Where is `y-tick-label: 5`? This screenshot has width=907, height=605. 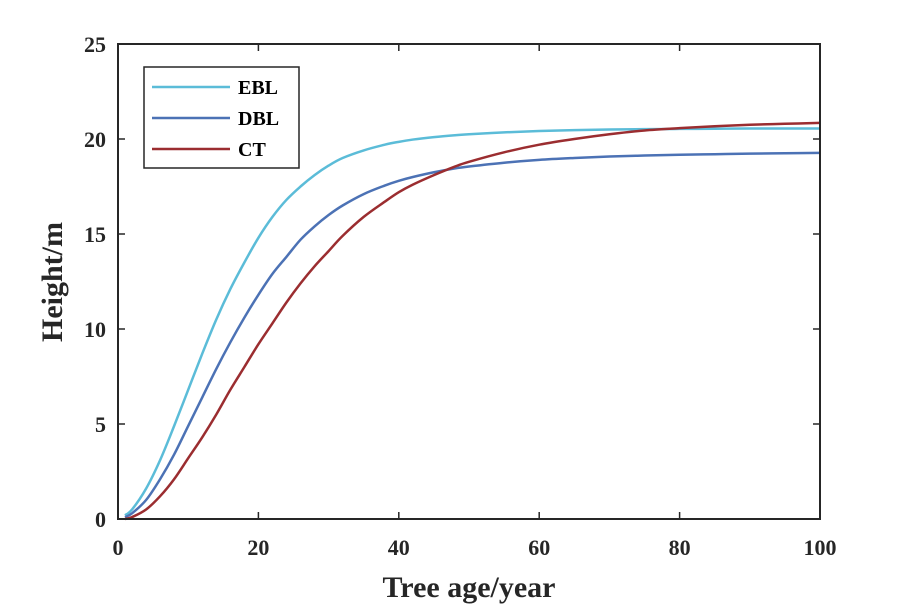
y-tick-label: 5 is located at coordinates (100, 424).